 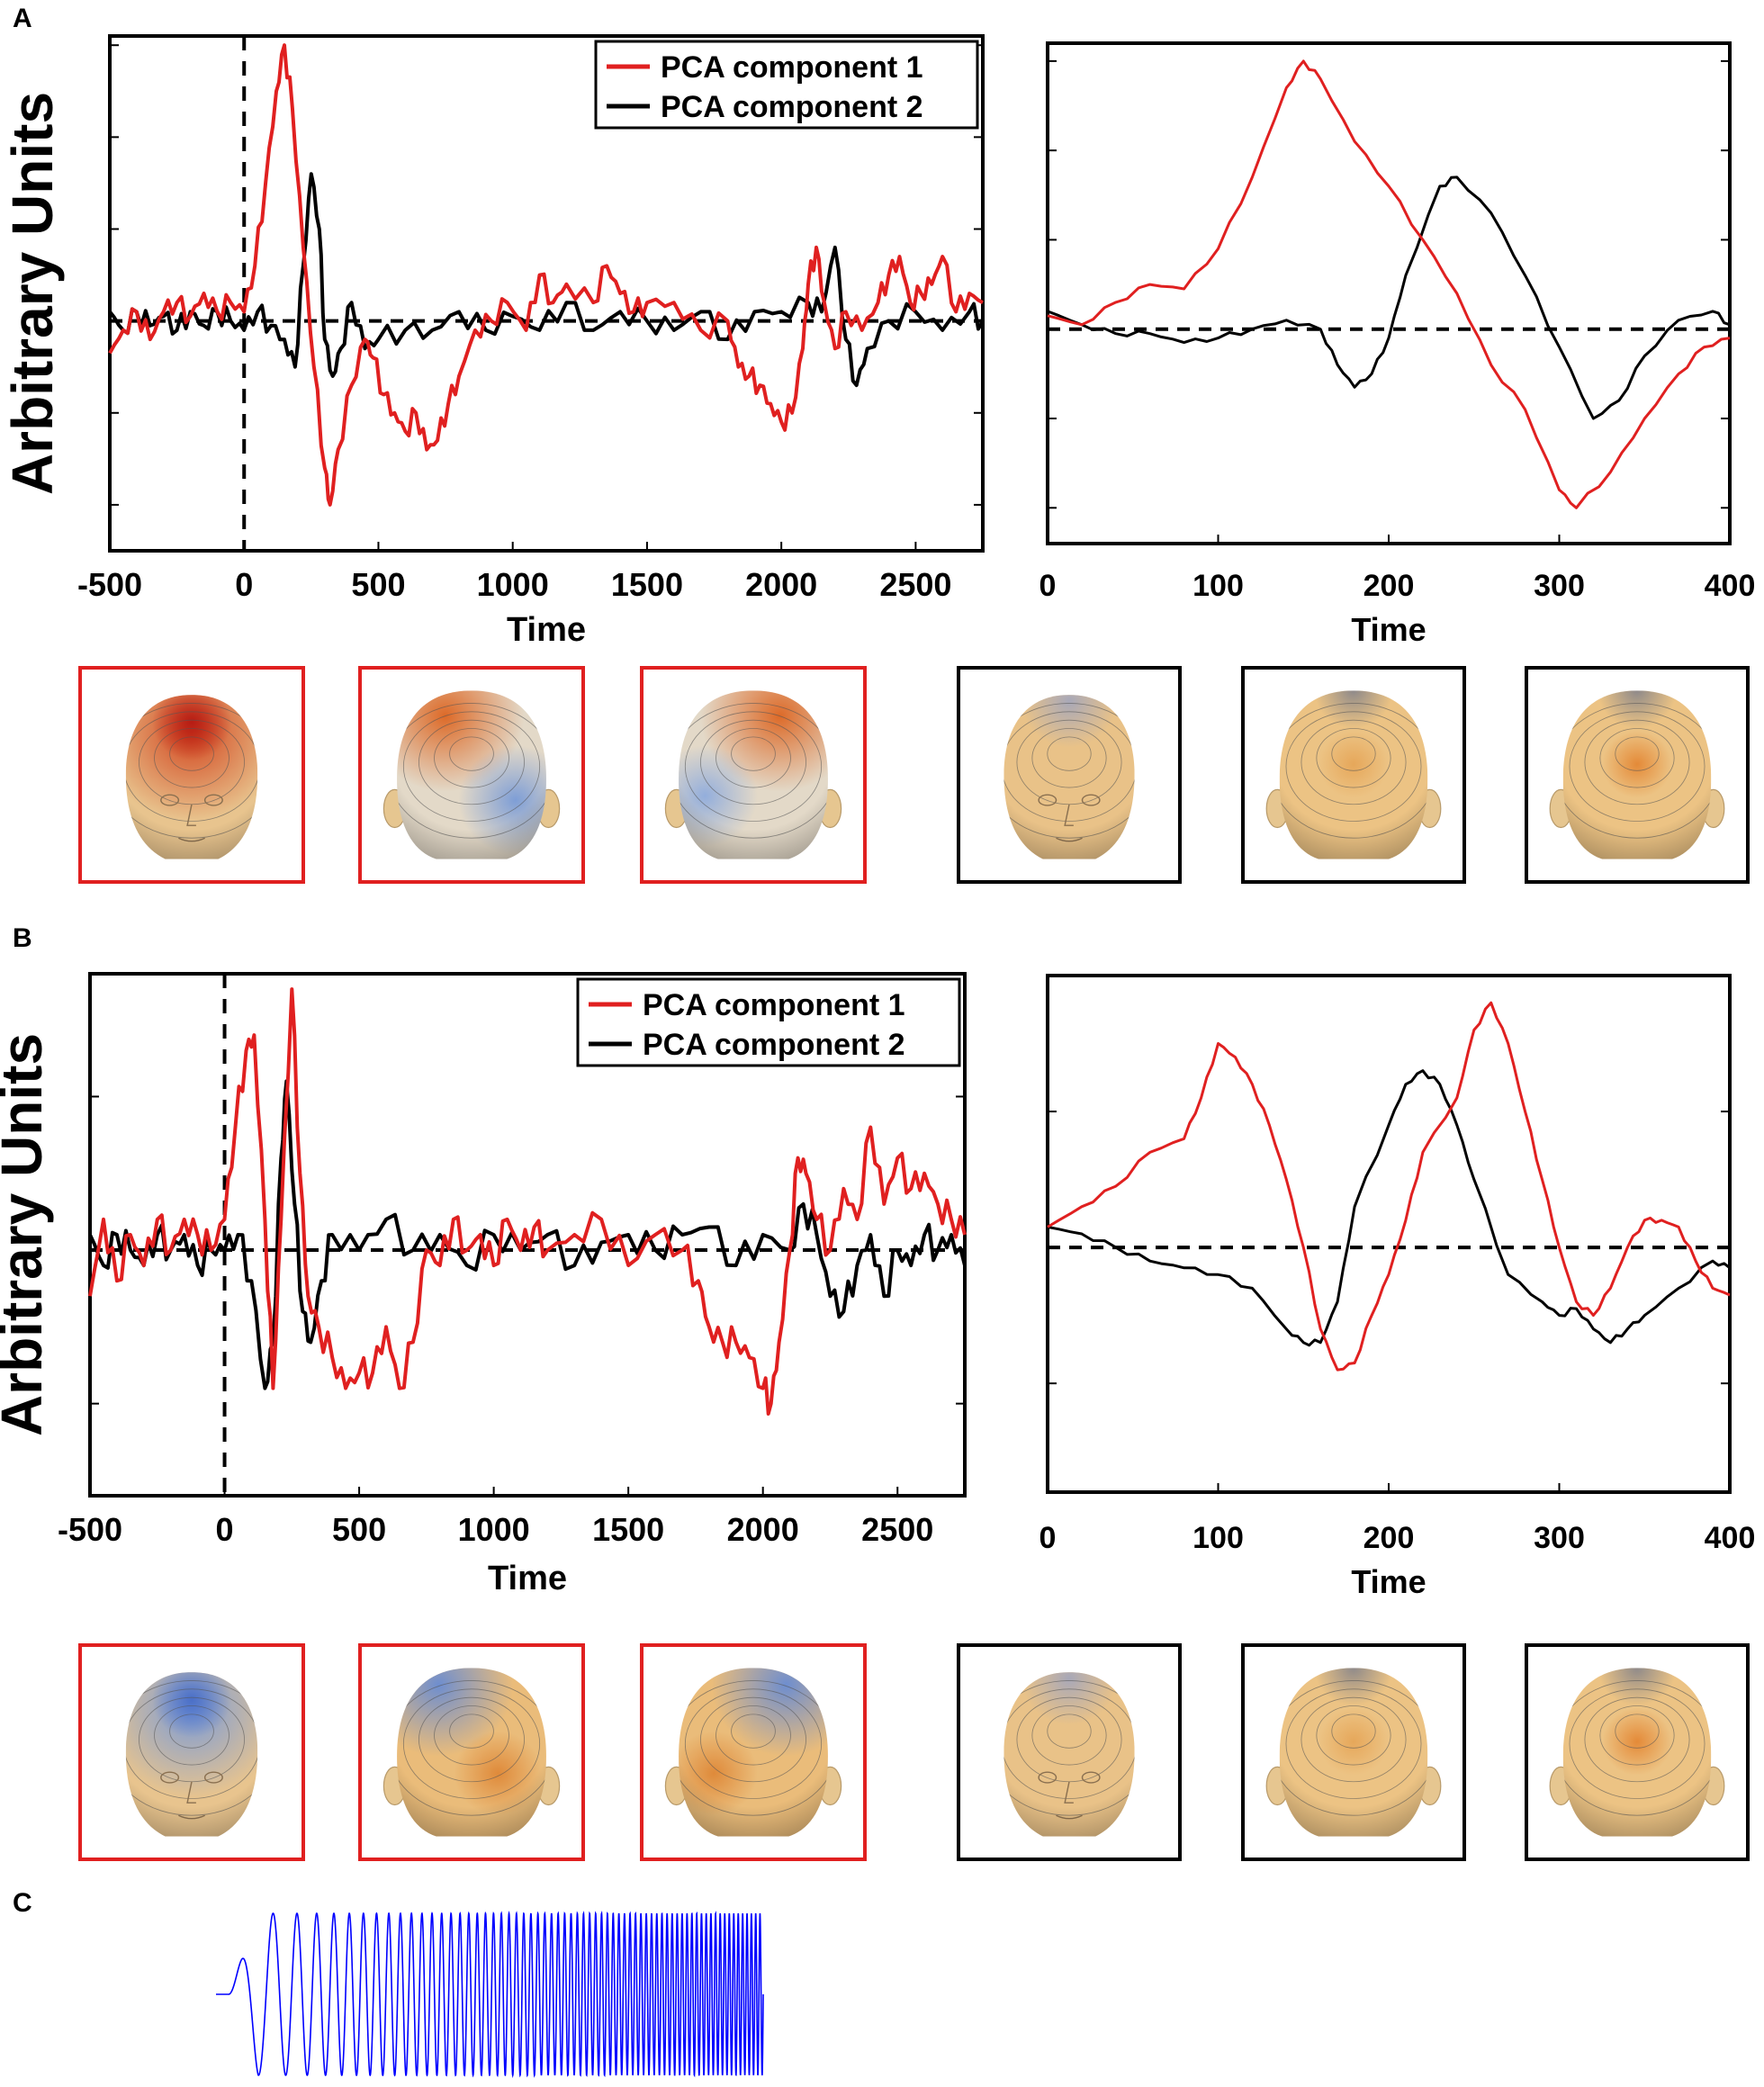 I want to click on panel-b-zoom-chart: 0 100 200 300 400 Time, so click(x=1398, y=1287).